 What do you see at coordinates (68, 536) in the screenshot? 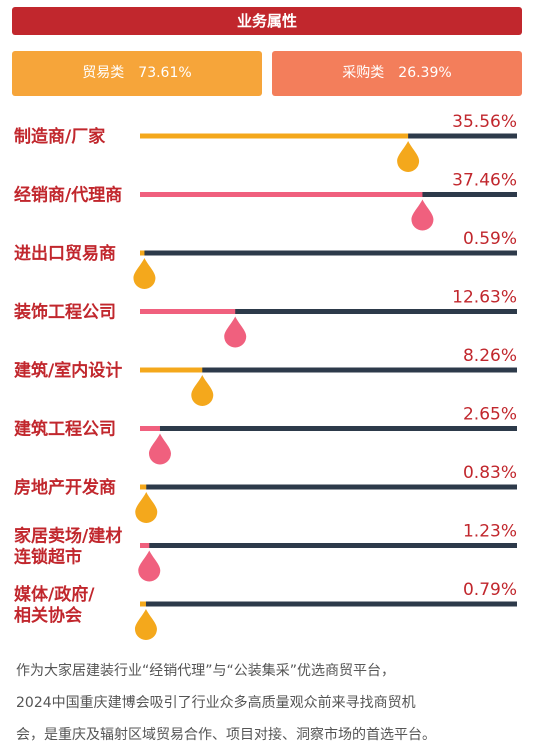
I see `category-label: 家居卖场/建材` at bounding box center [68, 536].